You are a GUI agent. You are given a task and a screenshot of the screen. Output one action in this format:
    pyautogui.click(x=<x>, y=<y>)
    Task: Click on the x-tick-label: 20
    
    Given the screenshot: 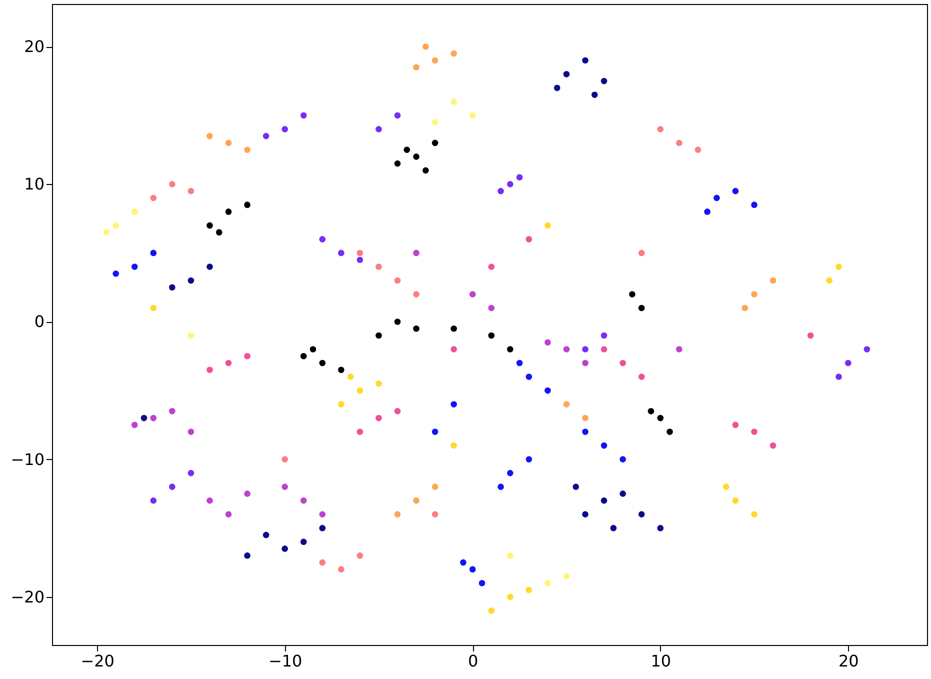 What is the action you would take?
    pyautogui.click(x=848, y=661)
    